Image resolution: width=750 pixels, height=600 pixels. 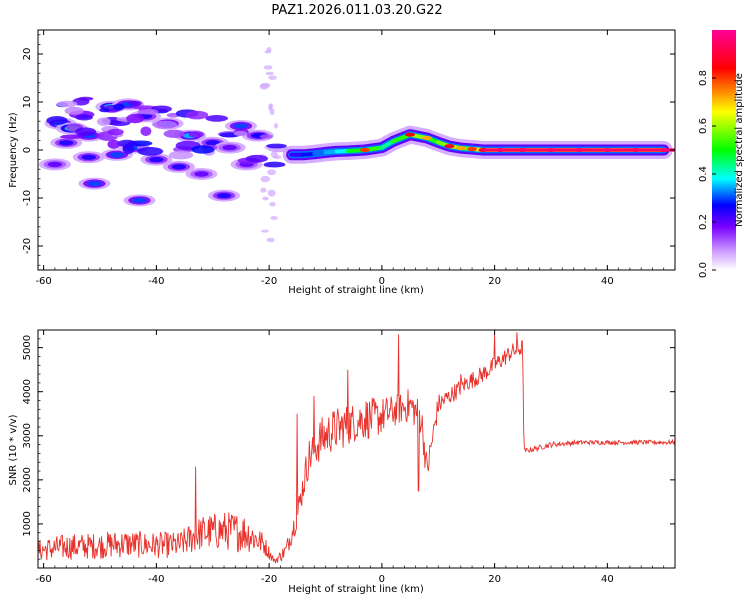 What do you see at coordinates (607, 281) in the screenshot?
I see `spectrogram-xtick-label: 40` at bounding box center [607, 281].